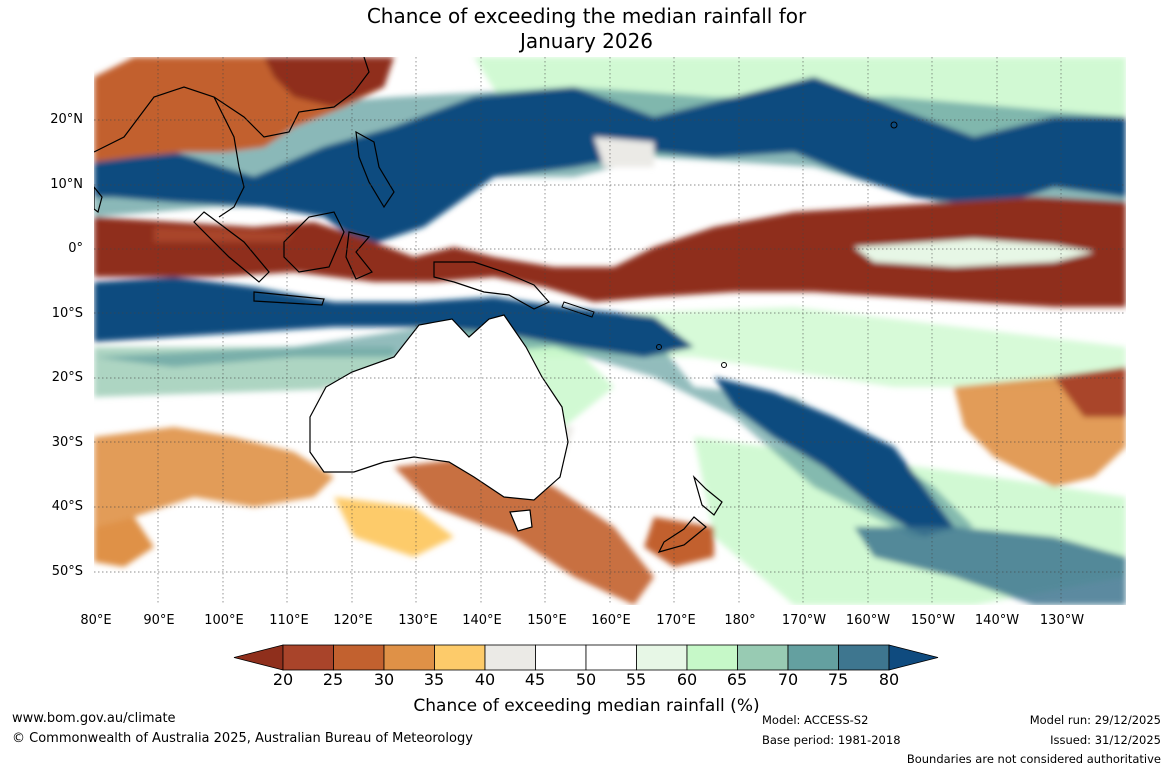  Describe the element at coordinates (831, 740) in the screenshot. I see `base-period: Base period: 1981-2018` at that location.